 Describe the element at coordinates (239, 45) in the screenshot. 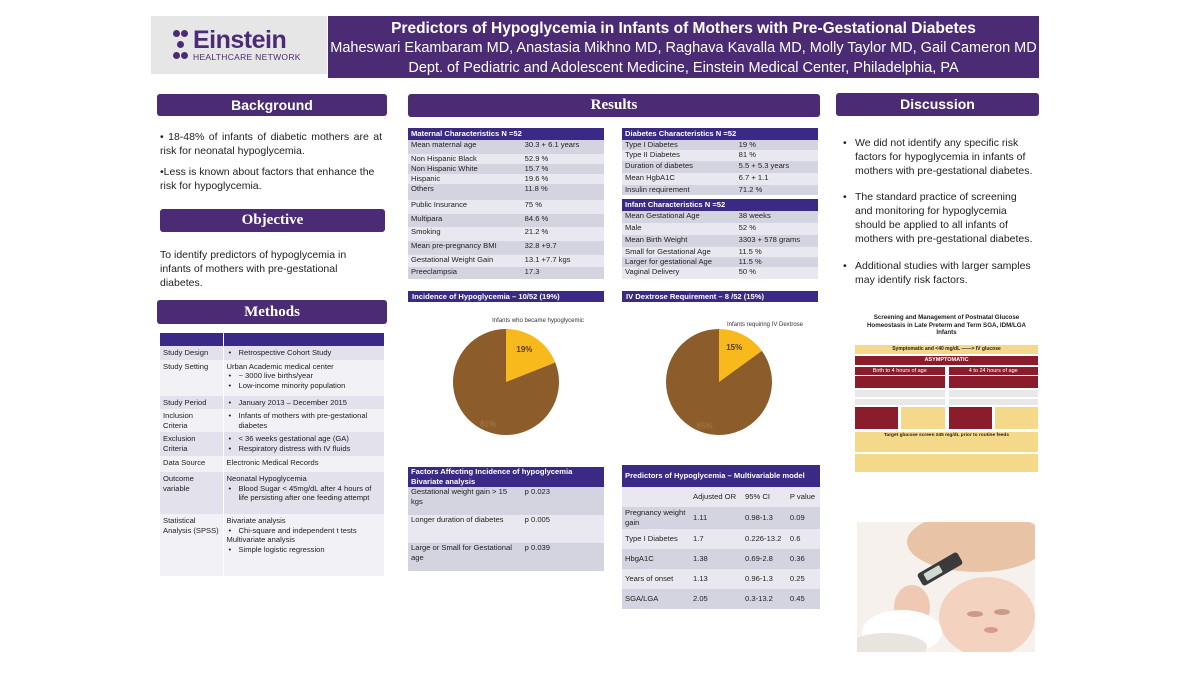

I see `einstein-logo: Einstein HEALTHCARE NETWORK` at that location.